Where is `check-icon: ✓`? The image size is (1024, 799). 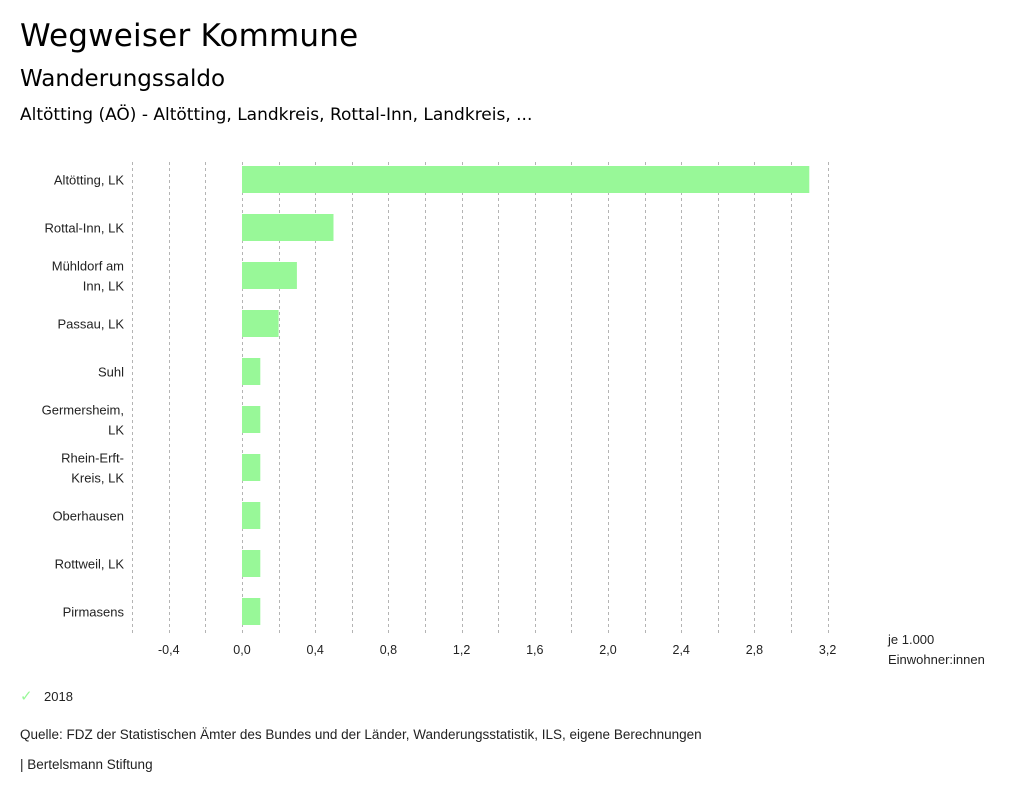 check-icon: ✓ is located at coordinates (26, 696).